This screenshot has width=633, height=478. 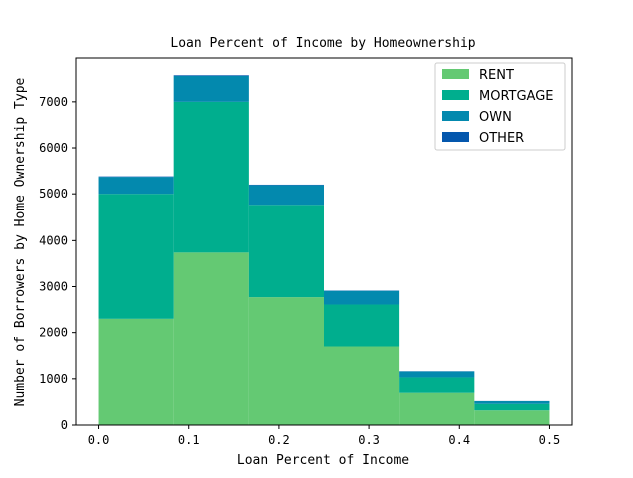 What do you see at coordinates (550, 440) in the screenshot?
I see `x-tick-label: 0.5` at bounding box center [550, 440].